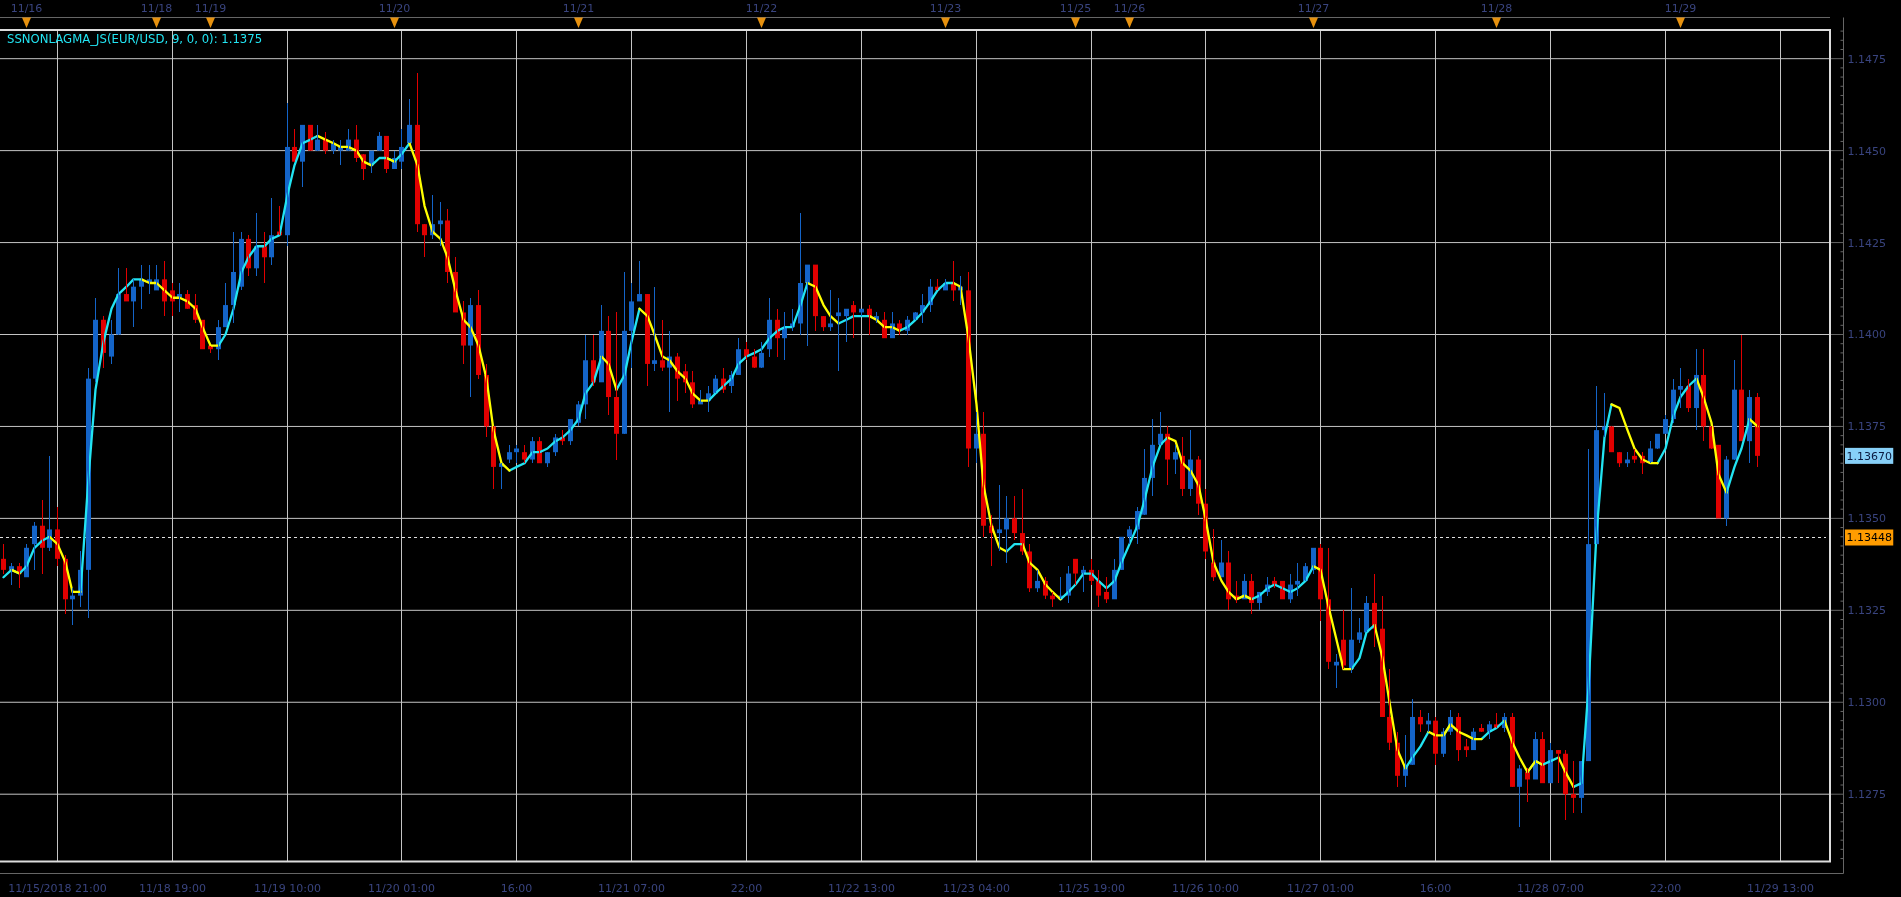  Describe the element at coordinates (1205, 888) in the screenshot. I see `x-tick-label: 11/26 10:00` at that location.